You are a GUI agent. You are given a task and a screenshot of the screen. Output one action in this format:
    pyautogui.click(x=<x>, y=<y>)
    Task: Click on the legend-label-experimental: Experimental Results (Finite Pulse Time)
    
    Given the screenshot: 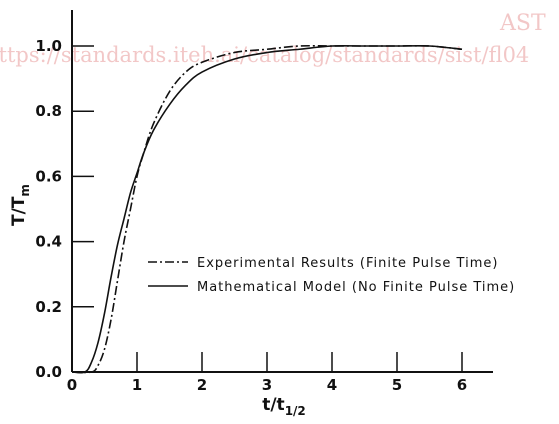 What is the action you would take?
    pyautogui.click(x=347, y=263)
    